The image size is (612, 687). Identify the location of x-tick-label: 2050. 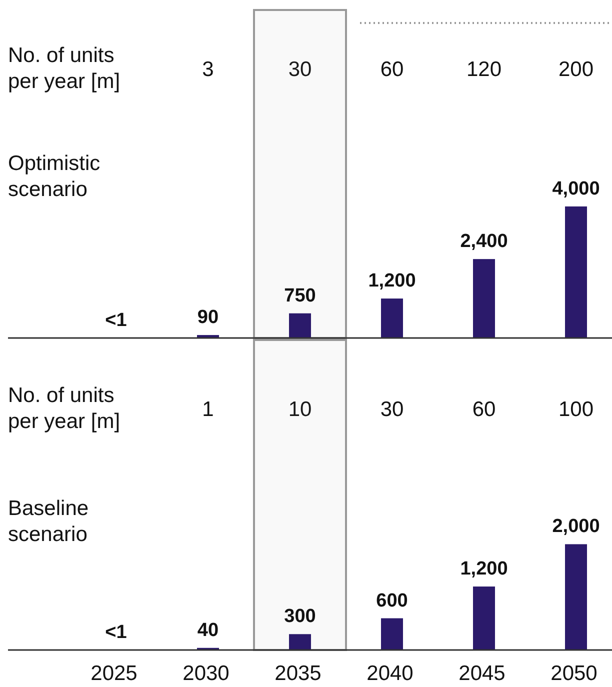
(574, 673).